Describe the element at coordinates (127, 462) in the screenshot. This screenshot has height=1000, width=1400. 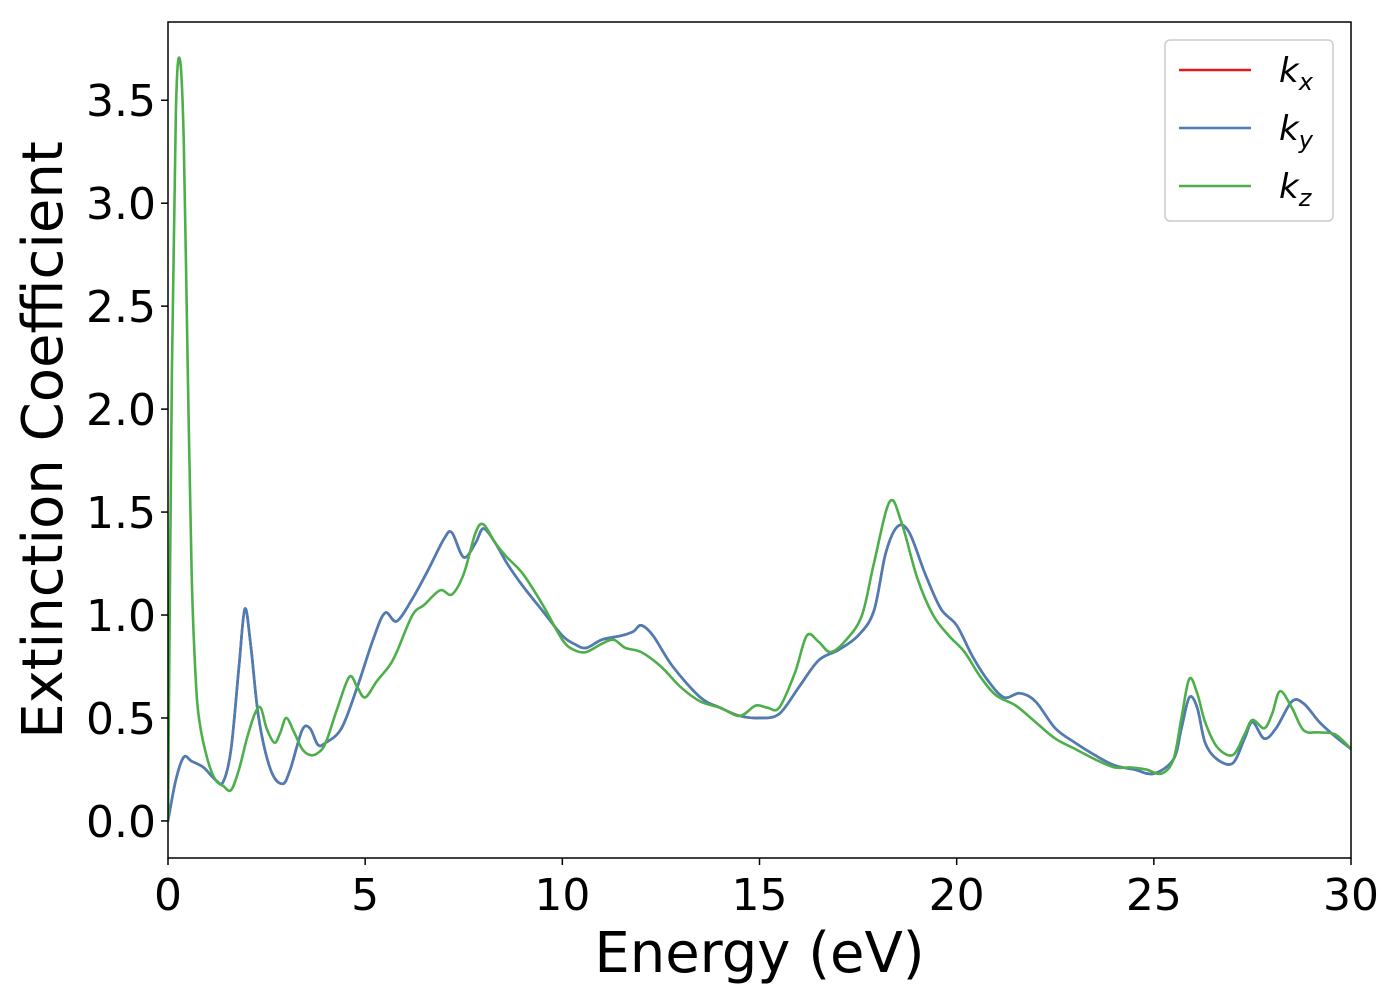
I see `y-axis-ticks: 0.0 0.5 1.0 1.5 2.0 2.5 3.0 3.5` at that location.